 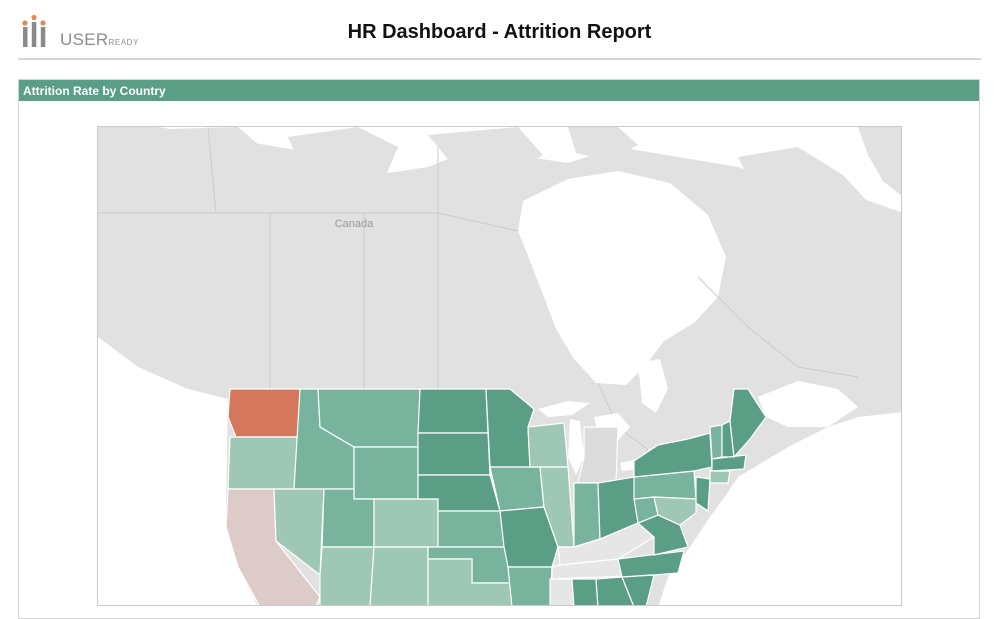 I want to click on state-south-dakota, so click(x=454, y=454).